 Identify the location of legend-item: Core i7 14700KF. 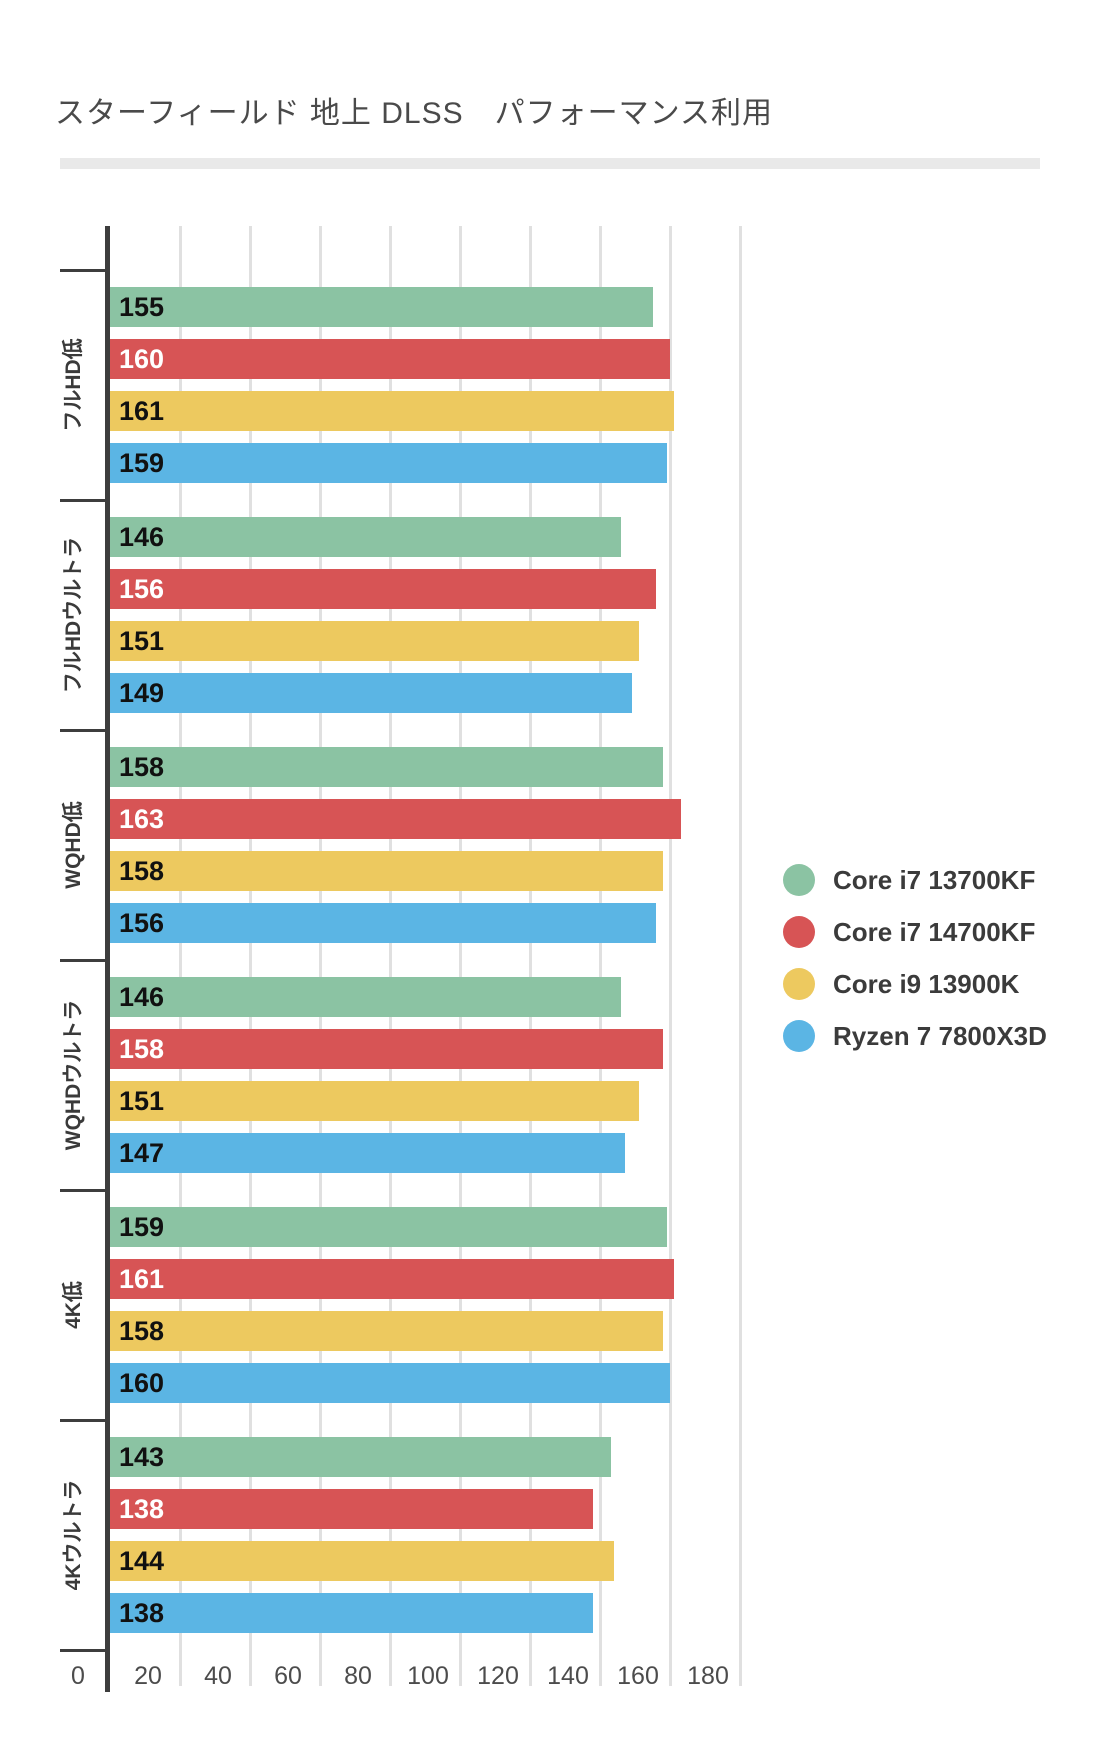
(933, 932).